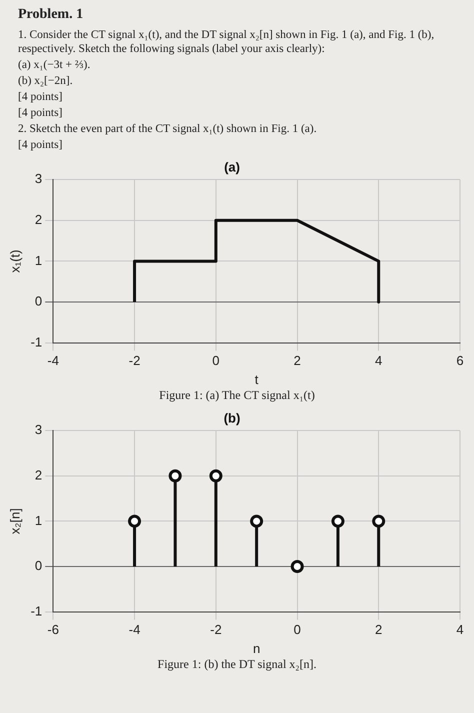  What do you see at coordinates (256, 379) in the screenshot?
I see `x-axis-title: t` at bounding box center [256, 379].